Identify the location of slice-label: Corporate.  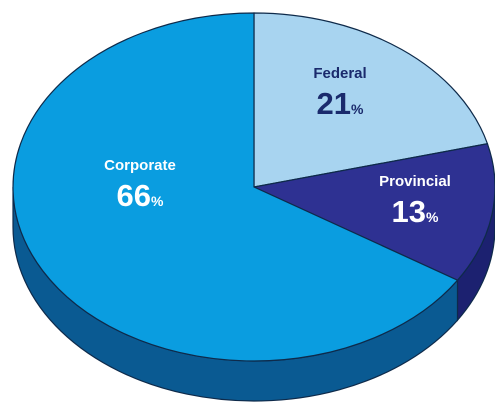
(140, 165).